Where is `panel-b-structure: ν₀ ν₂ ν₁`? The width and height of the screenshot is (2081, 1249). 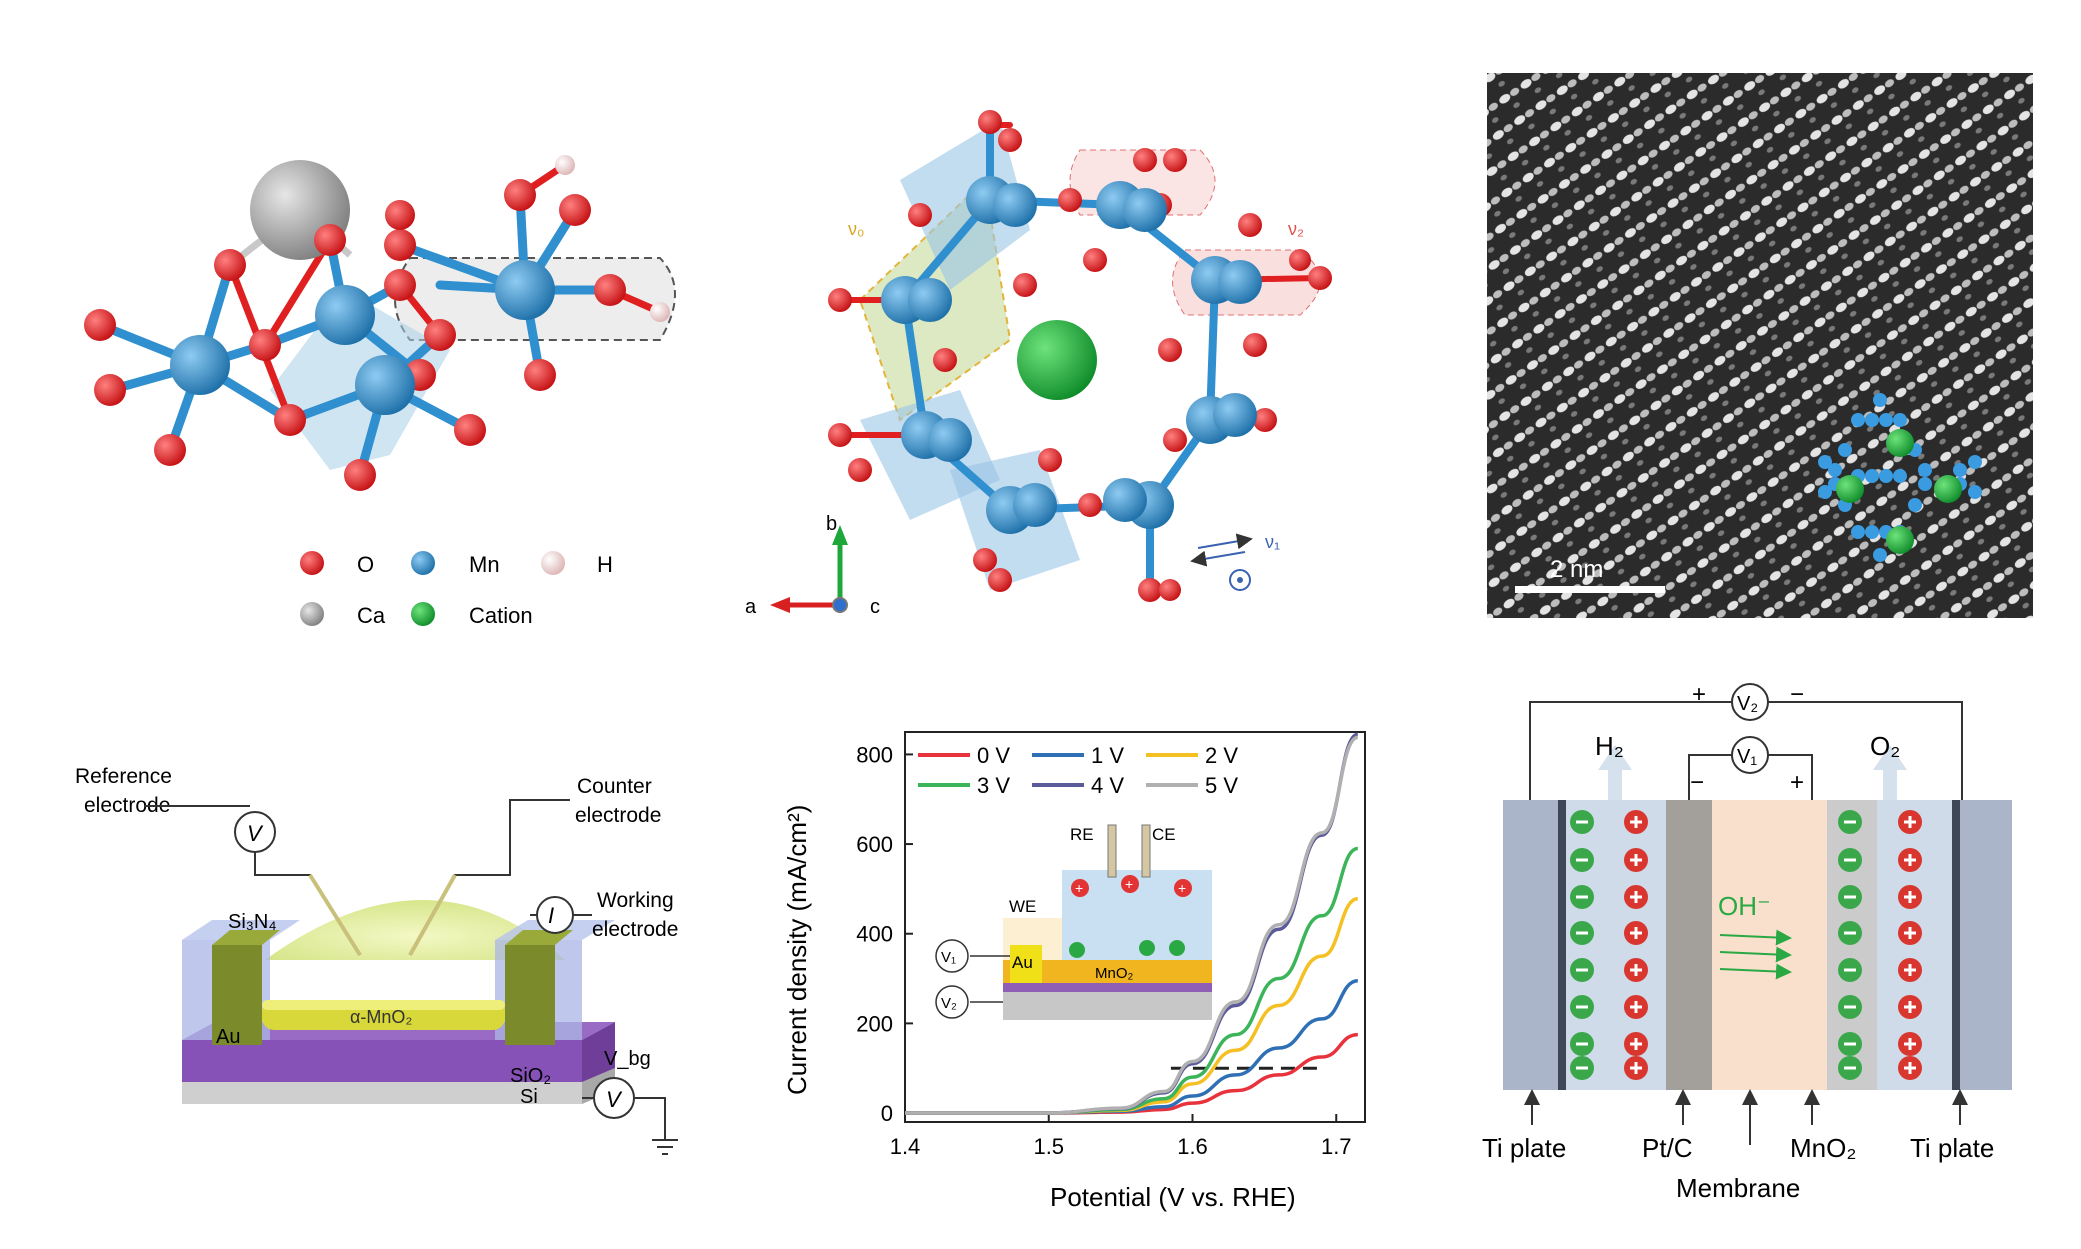 panel-b-structure: ν₀ ν₂ ν₁ is located at coordinates (1080, 356).